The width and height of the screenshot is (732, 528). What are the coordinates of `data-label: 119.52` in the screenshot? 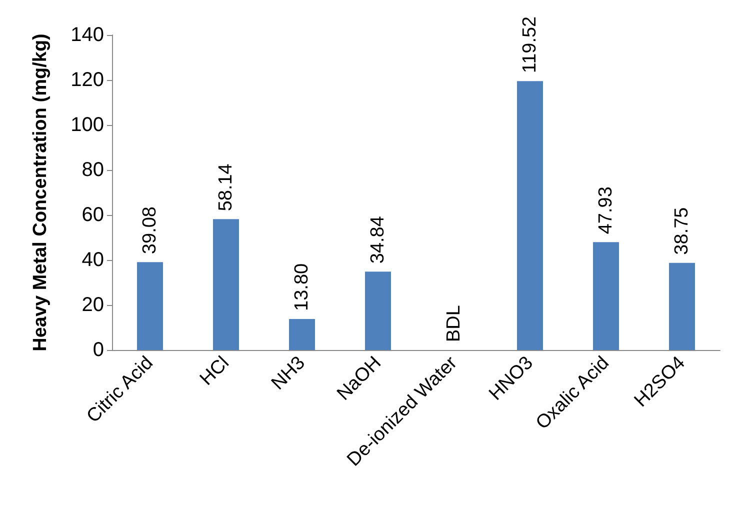 It's located at (530, 45).